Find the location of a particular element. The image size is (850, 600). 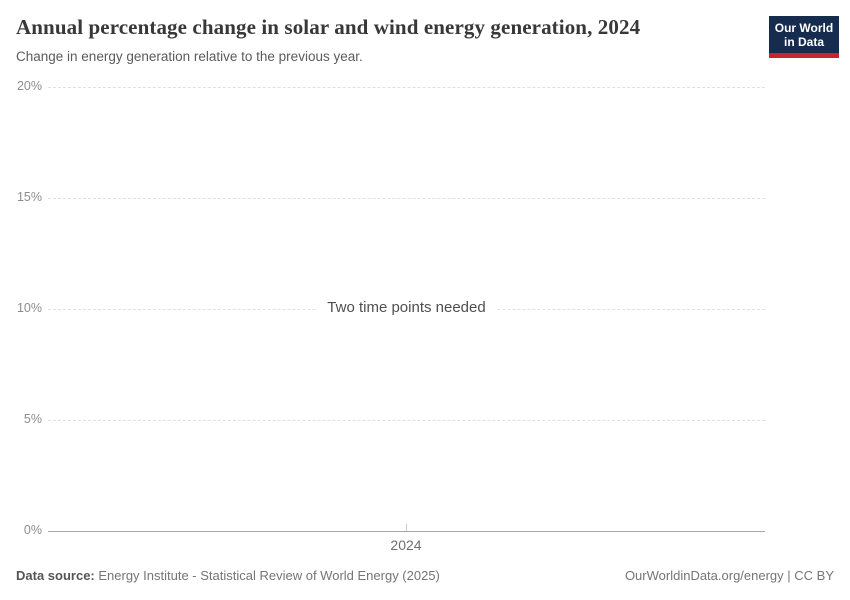

y-tick-label: 15% is located at coordinates (29, 197).